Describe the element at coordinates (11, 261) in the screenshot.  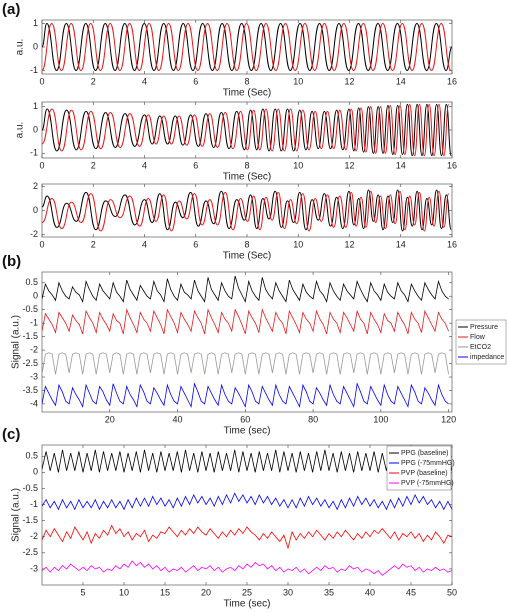
I see `panel-label: (b)` at that location.